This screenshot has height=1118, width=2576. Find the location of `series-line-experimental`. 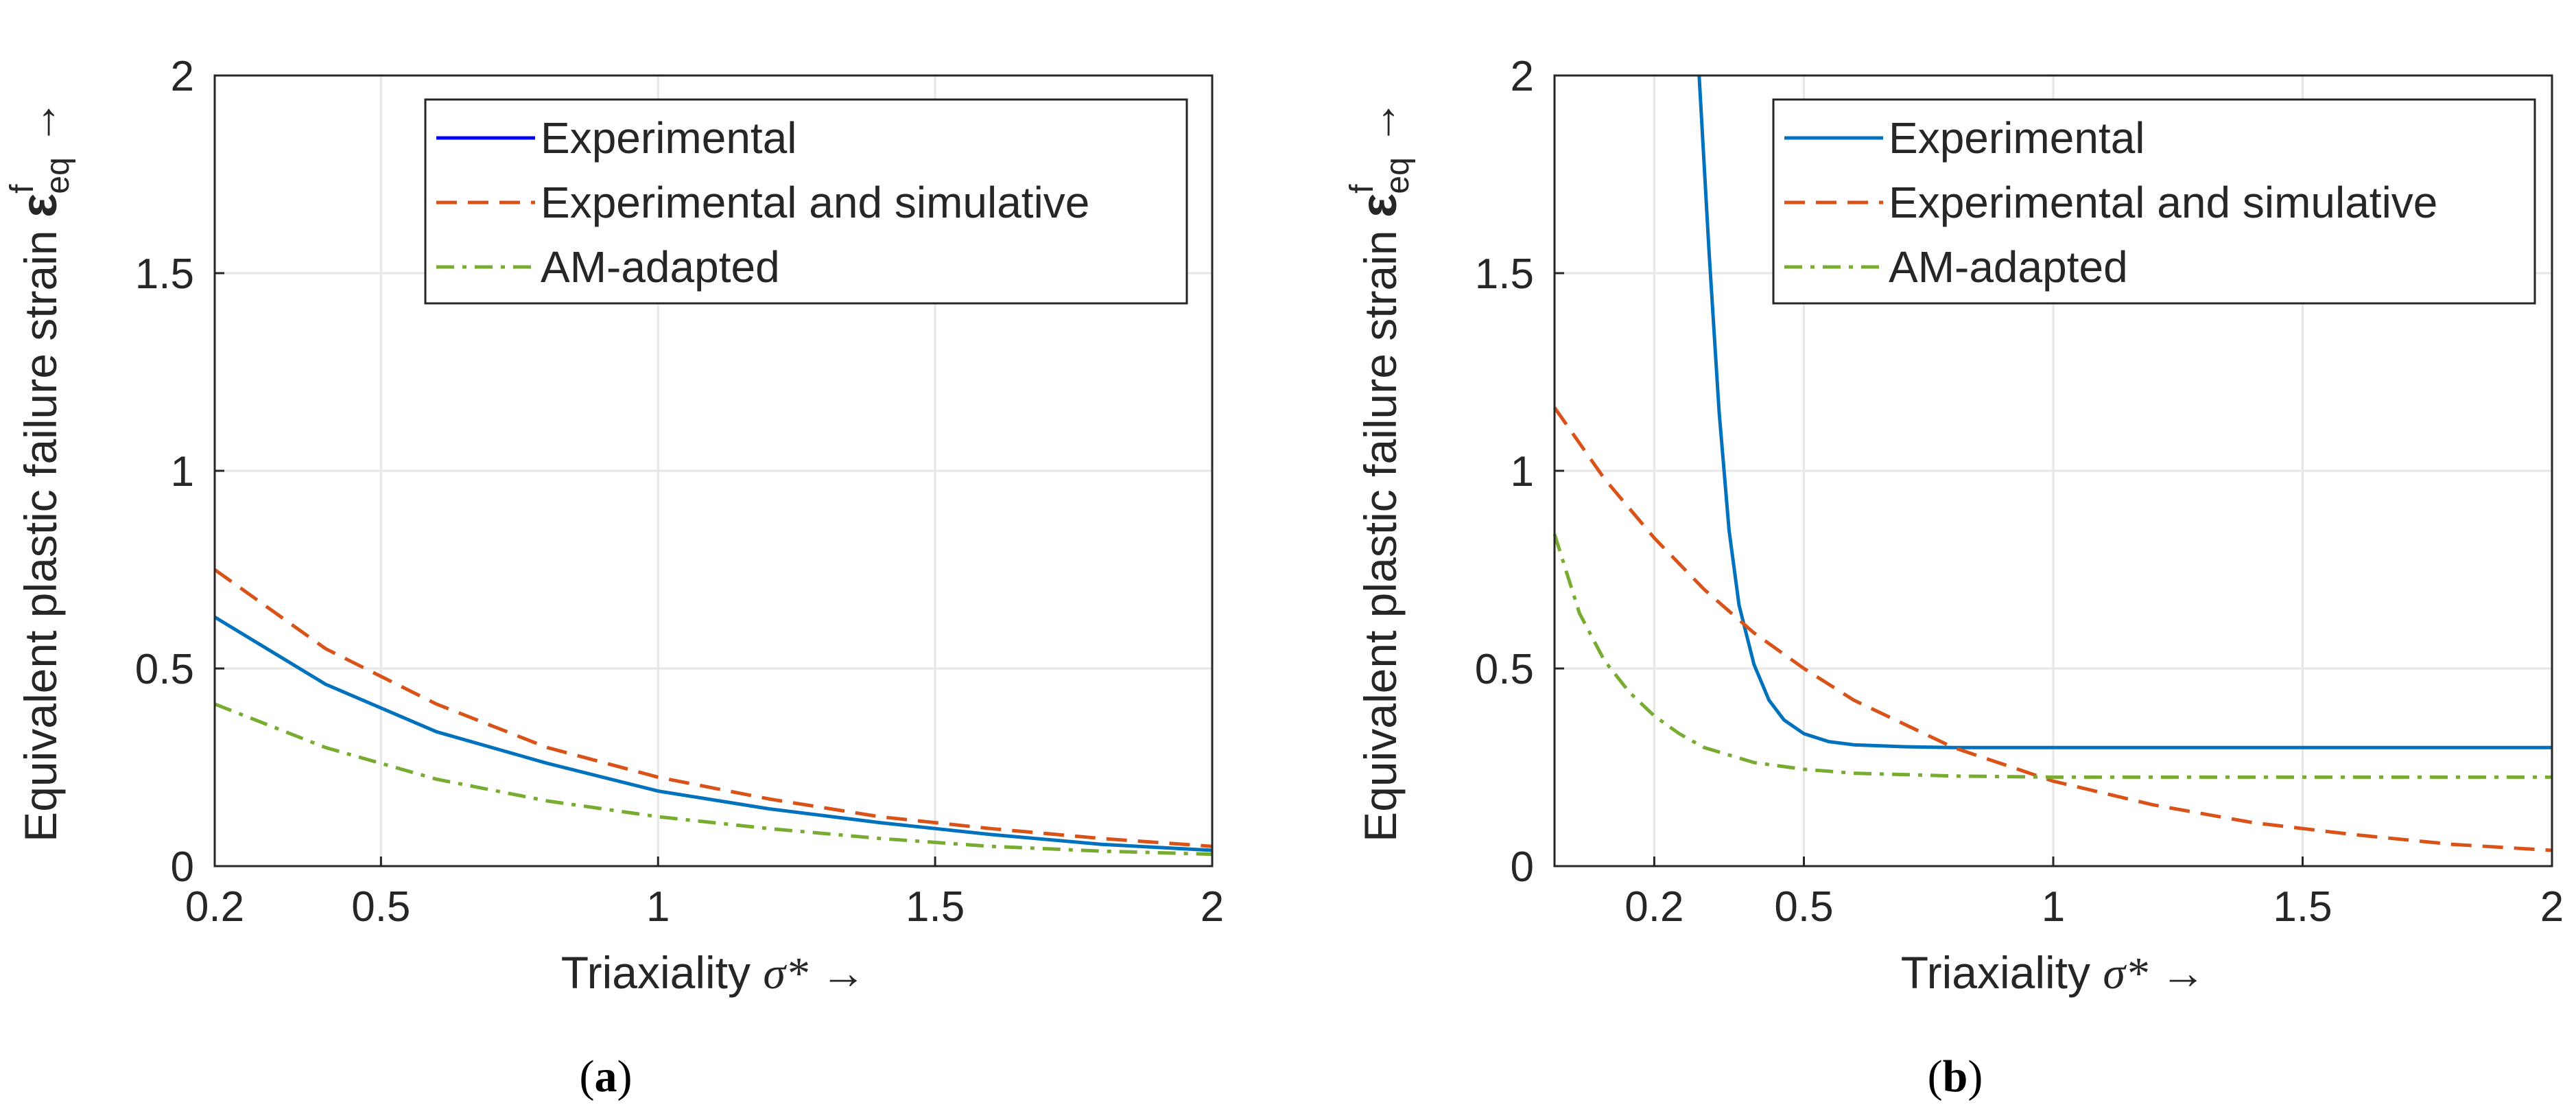

series-line-experimental is located at coordinates (713, 733).